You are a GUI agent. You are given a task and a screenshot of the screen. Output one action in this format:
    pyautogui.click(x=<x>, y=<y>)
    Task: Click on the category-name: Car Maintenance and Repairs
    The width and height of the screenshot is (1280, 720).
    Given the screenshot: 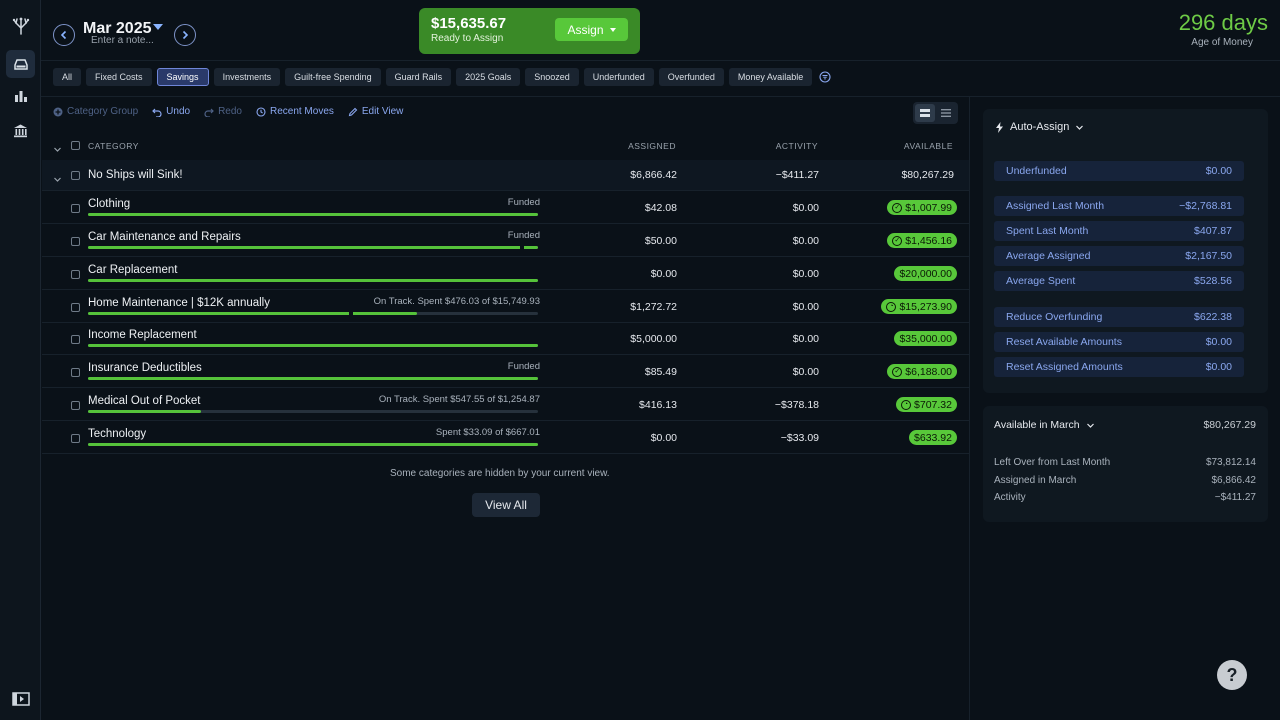 What is the action you would take?
    pyautogui.click(x=164, y=237)
    